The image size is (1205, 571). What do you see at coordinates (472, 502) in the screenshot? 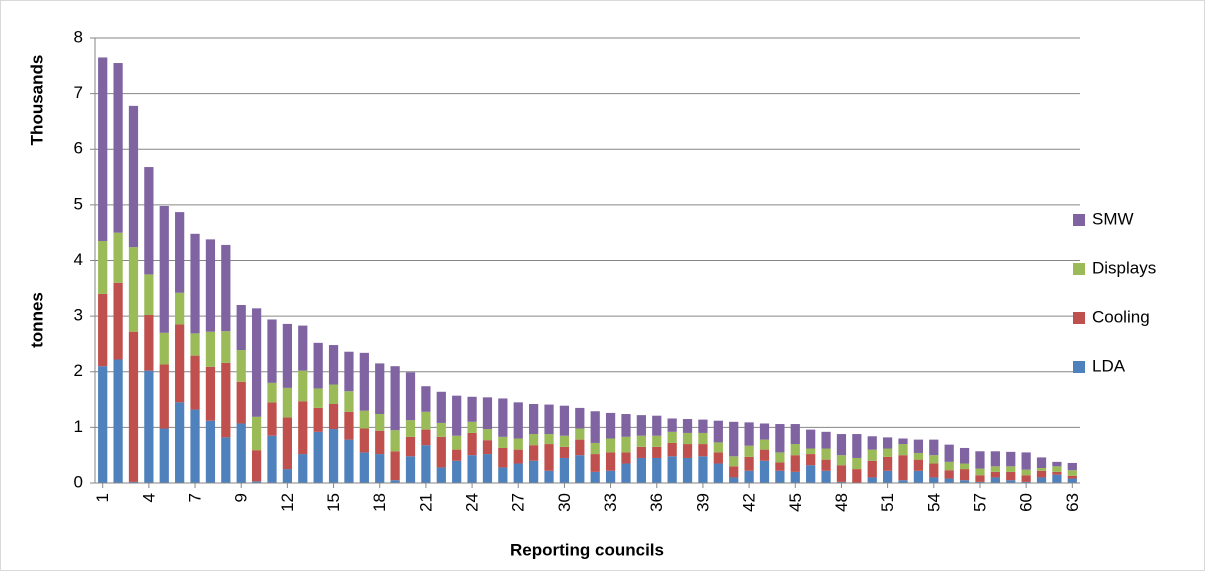
I see `x-tick-label: 24` at bounding box center [472, 502].